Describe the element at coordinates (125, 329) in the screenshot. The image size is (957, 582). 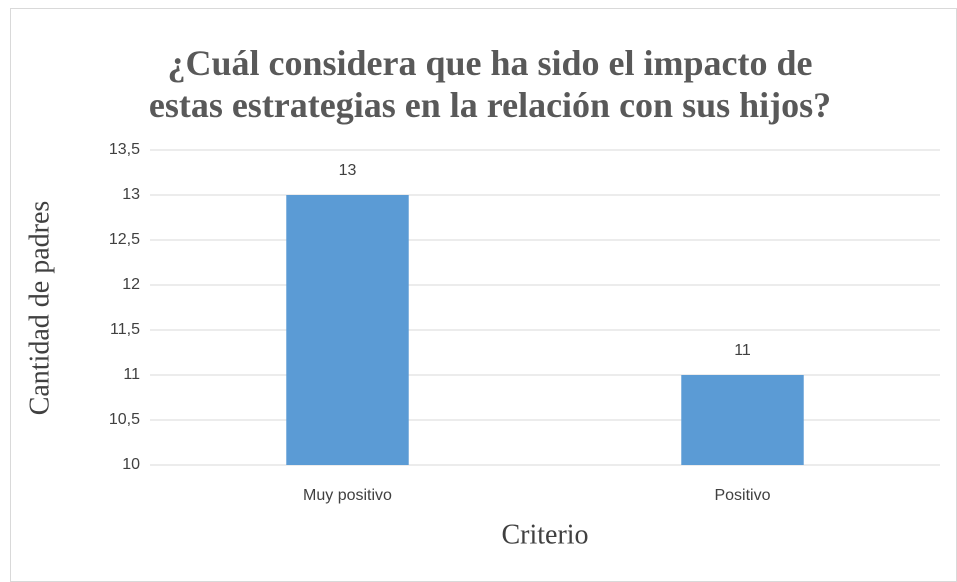
I see `y-tick-label: 11,5` at that location.